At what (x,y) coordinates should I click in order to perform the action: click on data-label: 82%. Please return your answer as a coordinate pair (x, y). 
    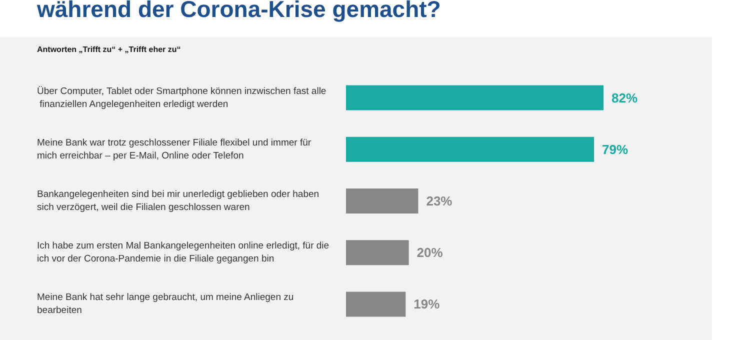
    Looking at the image, I should click on (624, 98).